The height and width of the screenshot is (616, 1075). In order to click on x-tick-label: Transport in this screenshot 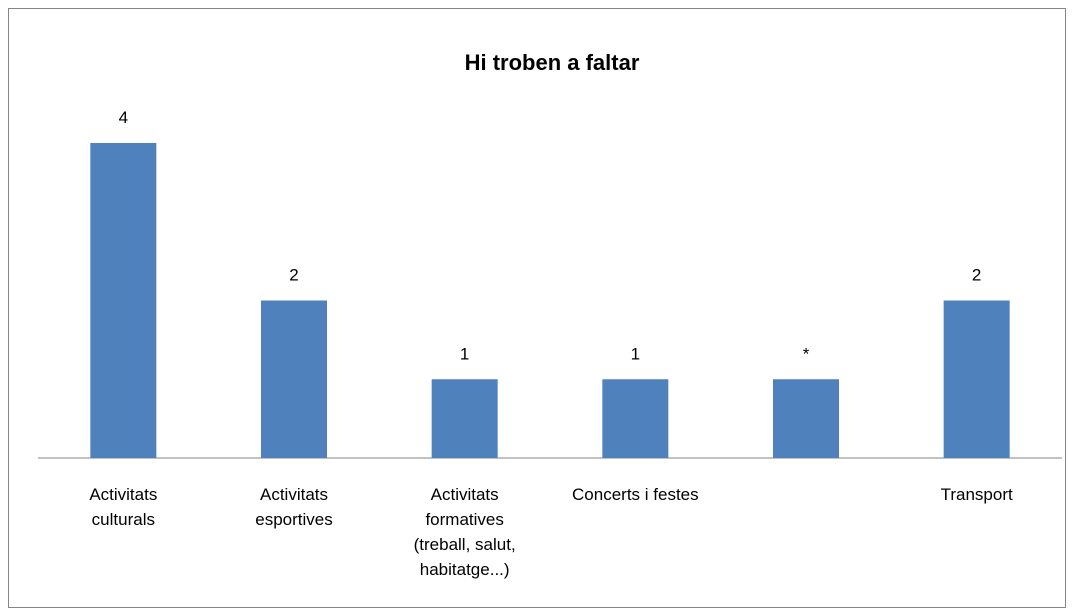, I will do `click(976, 494)`.